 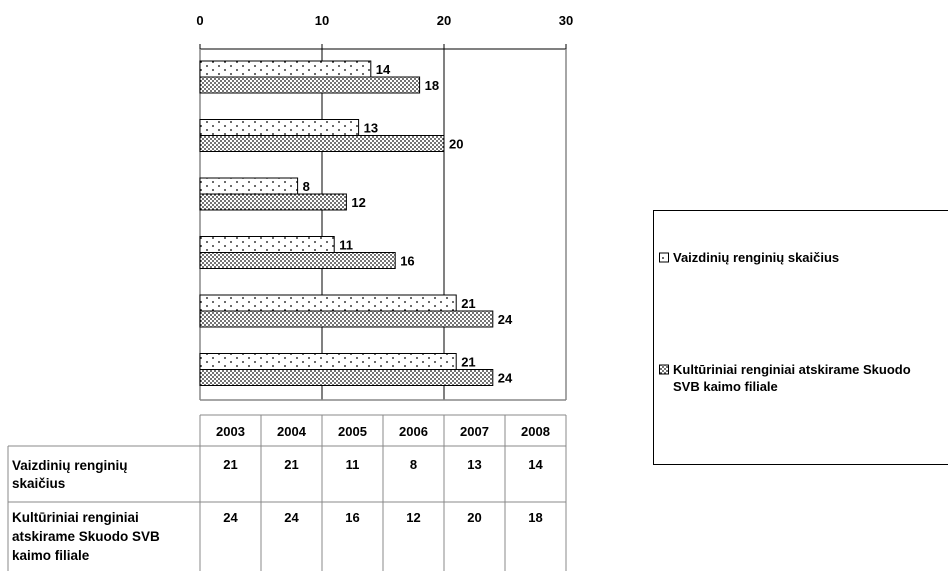 What do you see at coordinates (86, 536) in the screenshot?
I see `table-row-label: atskirame Skuodo SVB` at bounding box center [86, 536].